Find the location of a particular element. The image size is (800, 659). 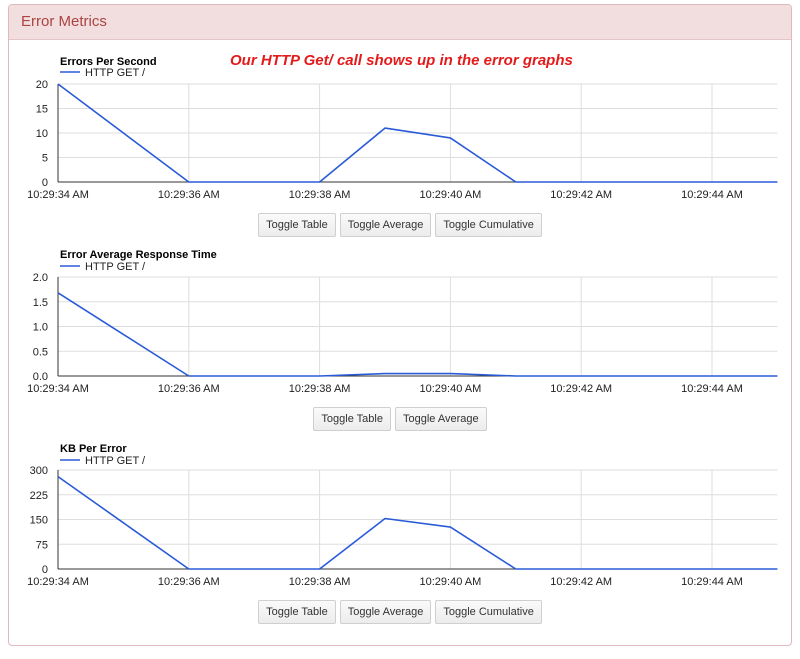

y-tick-label: 225 is located at coordinates (39, 496).